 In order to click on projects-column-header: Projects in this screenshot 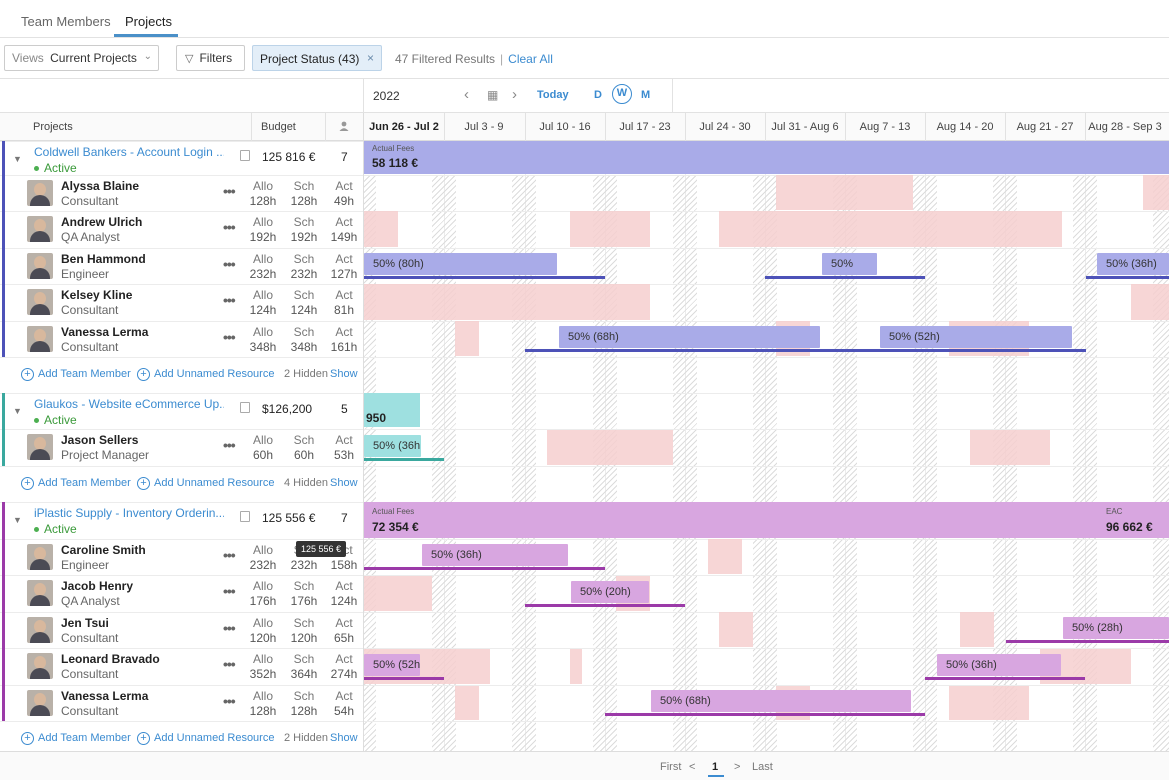, I will do `click(53, 127)`.